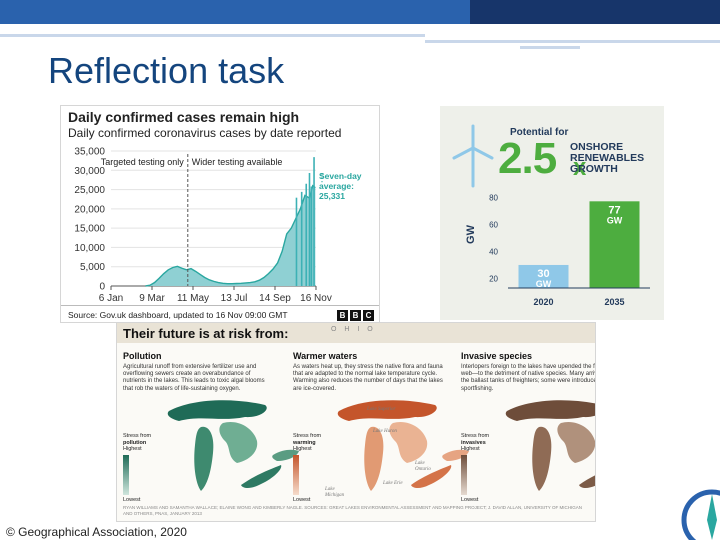 The width and height of the screenshot is (720, 540). Describe the element at coordinates (142, 356) in the screenshot. I see `column-heading: Pollution` at that location.